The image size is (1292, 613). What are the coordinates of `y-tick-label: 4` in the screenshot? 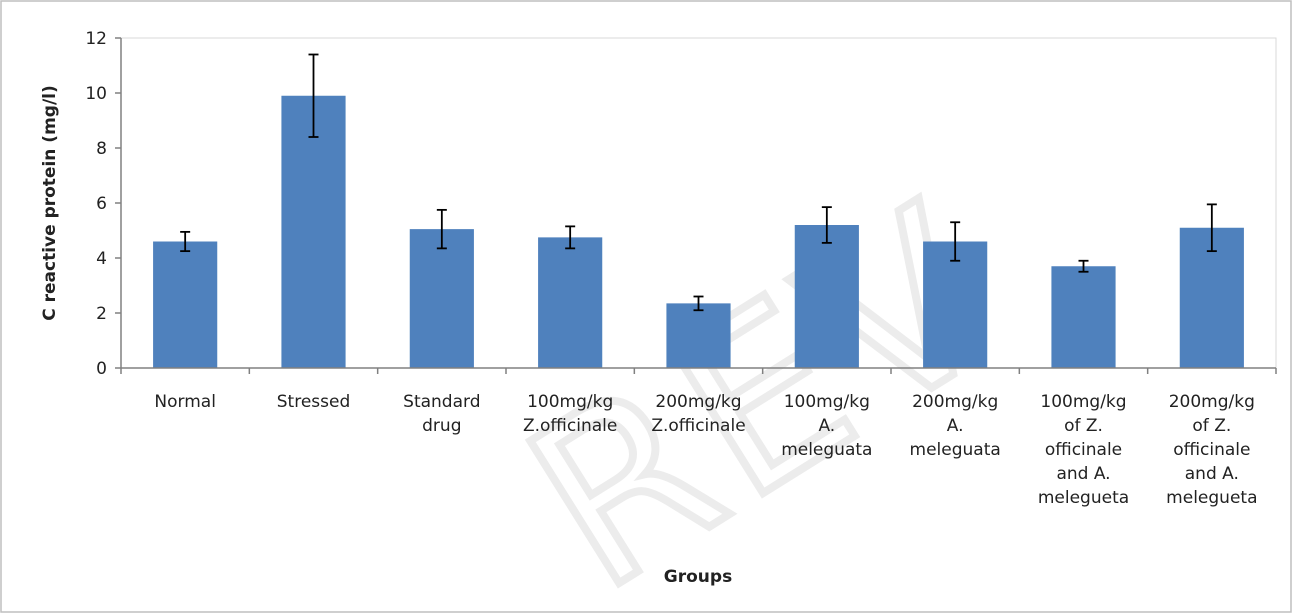 It's located at (101, 259).